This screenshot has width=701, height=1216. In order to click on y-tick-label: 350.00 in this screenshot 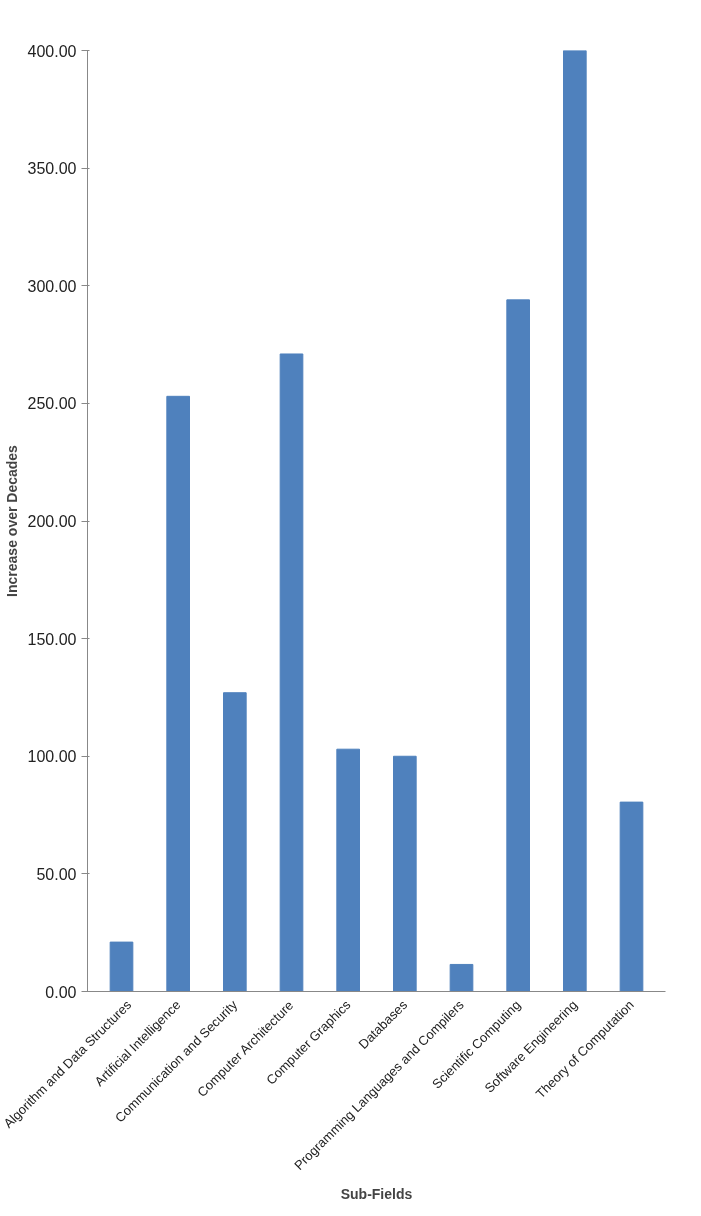, I will do `click(52, 169)`.